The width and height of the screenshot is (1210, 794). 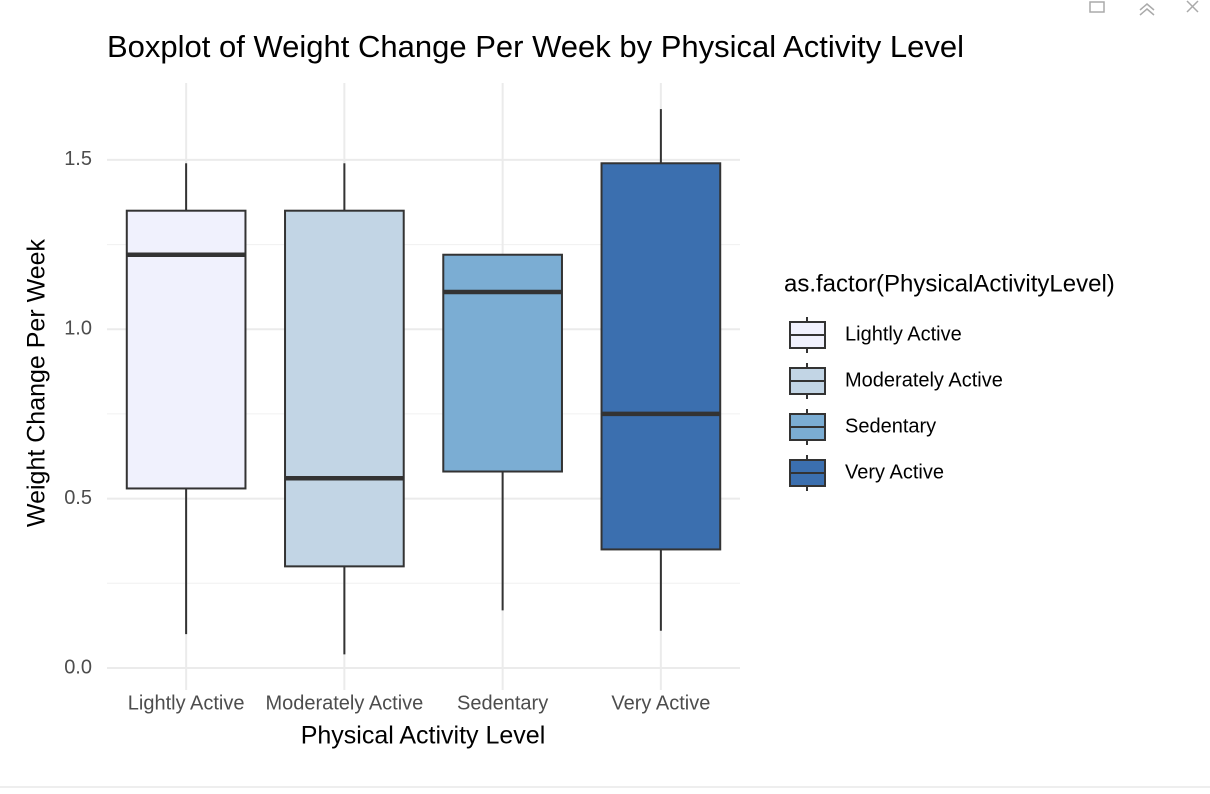 I want to click on y-tick-label: 1.5, so click(x=78, y=159).